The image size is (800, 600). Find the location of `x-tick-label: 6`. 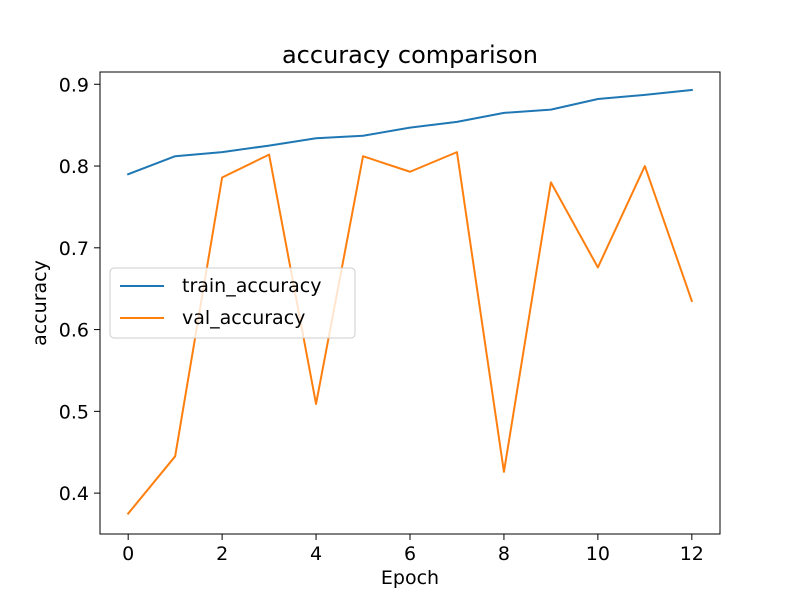

x-tick-label: 6 is located at coordinates (410, 554).